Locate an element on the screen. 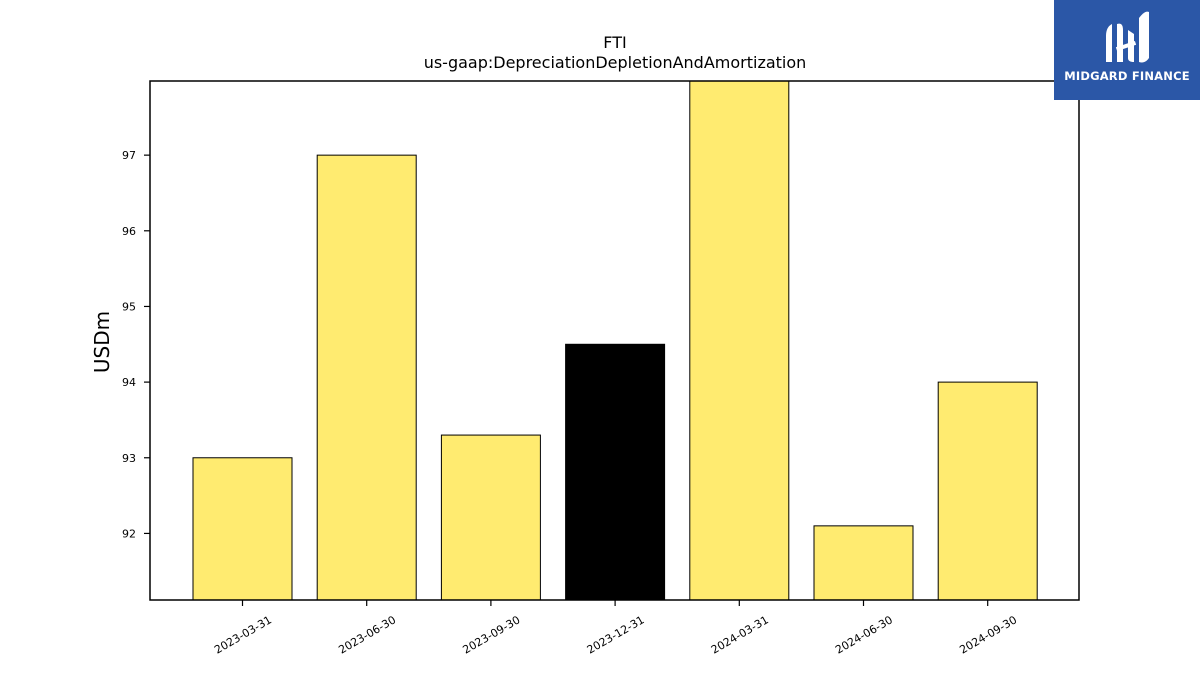 The height and width of the screenshot is (675, 1200). y-tick-label: 97 is located at coordinates (129, 155).